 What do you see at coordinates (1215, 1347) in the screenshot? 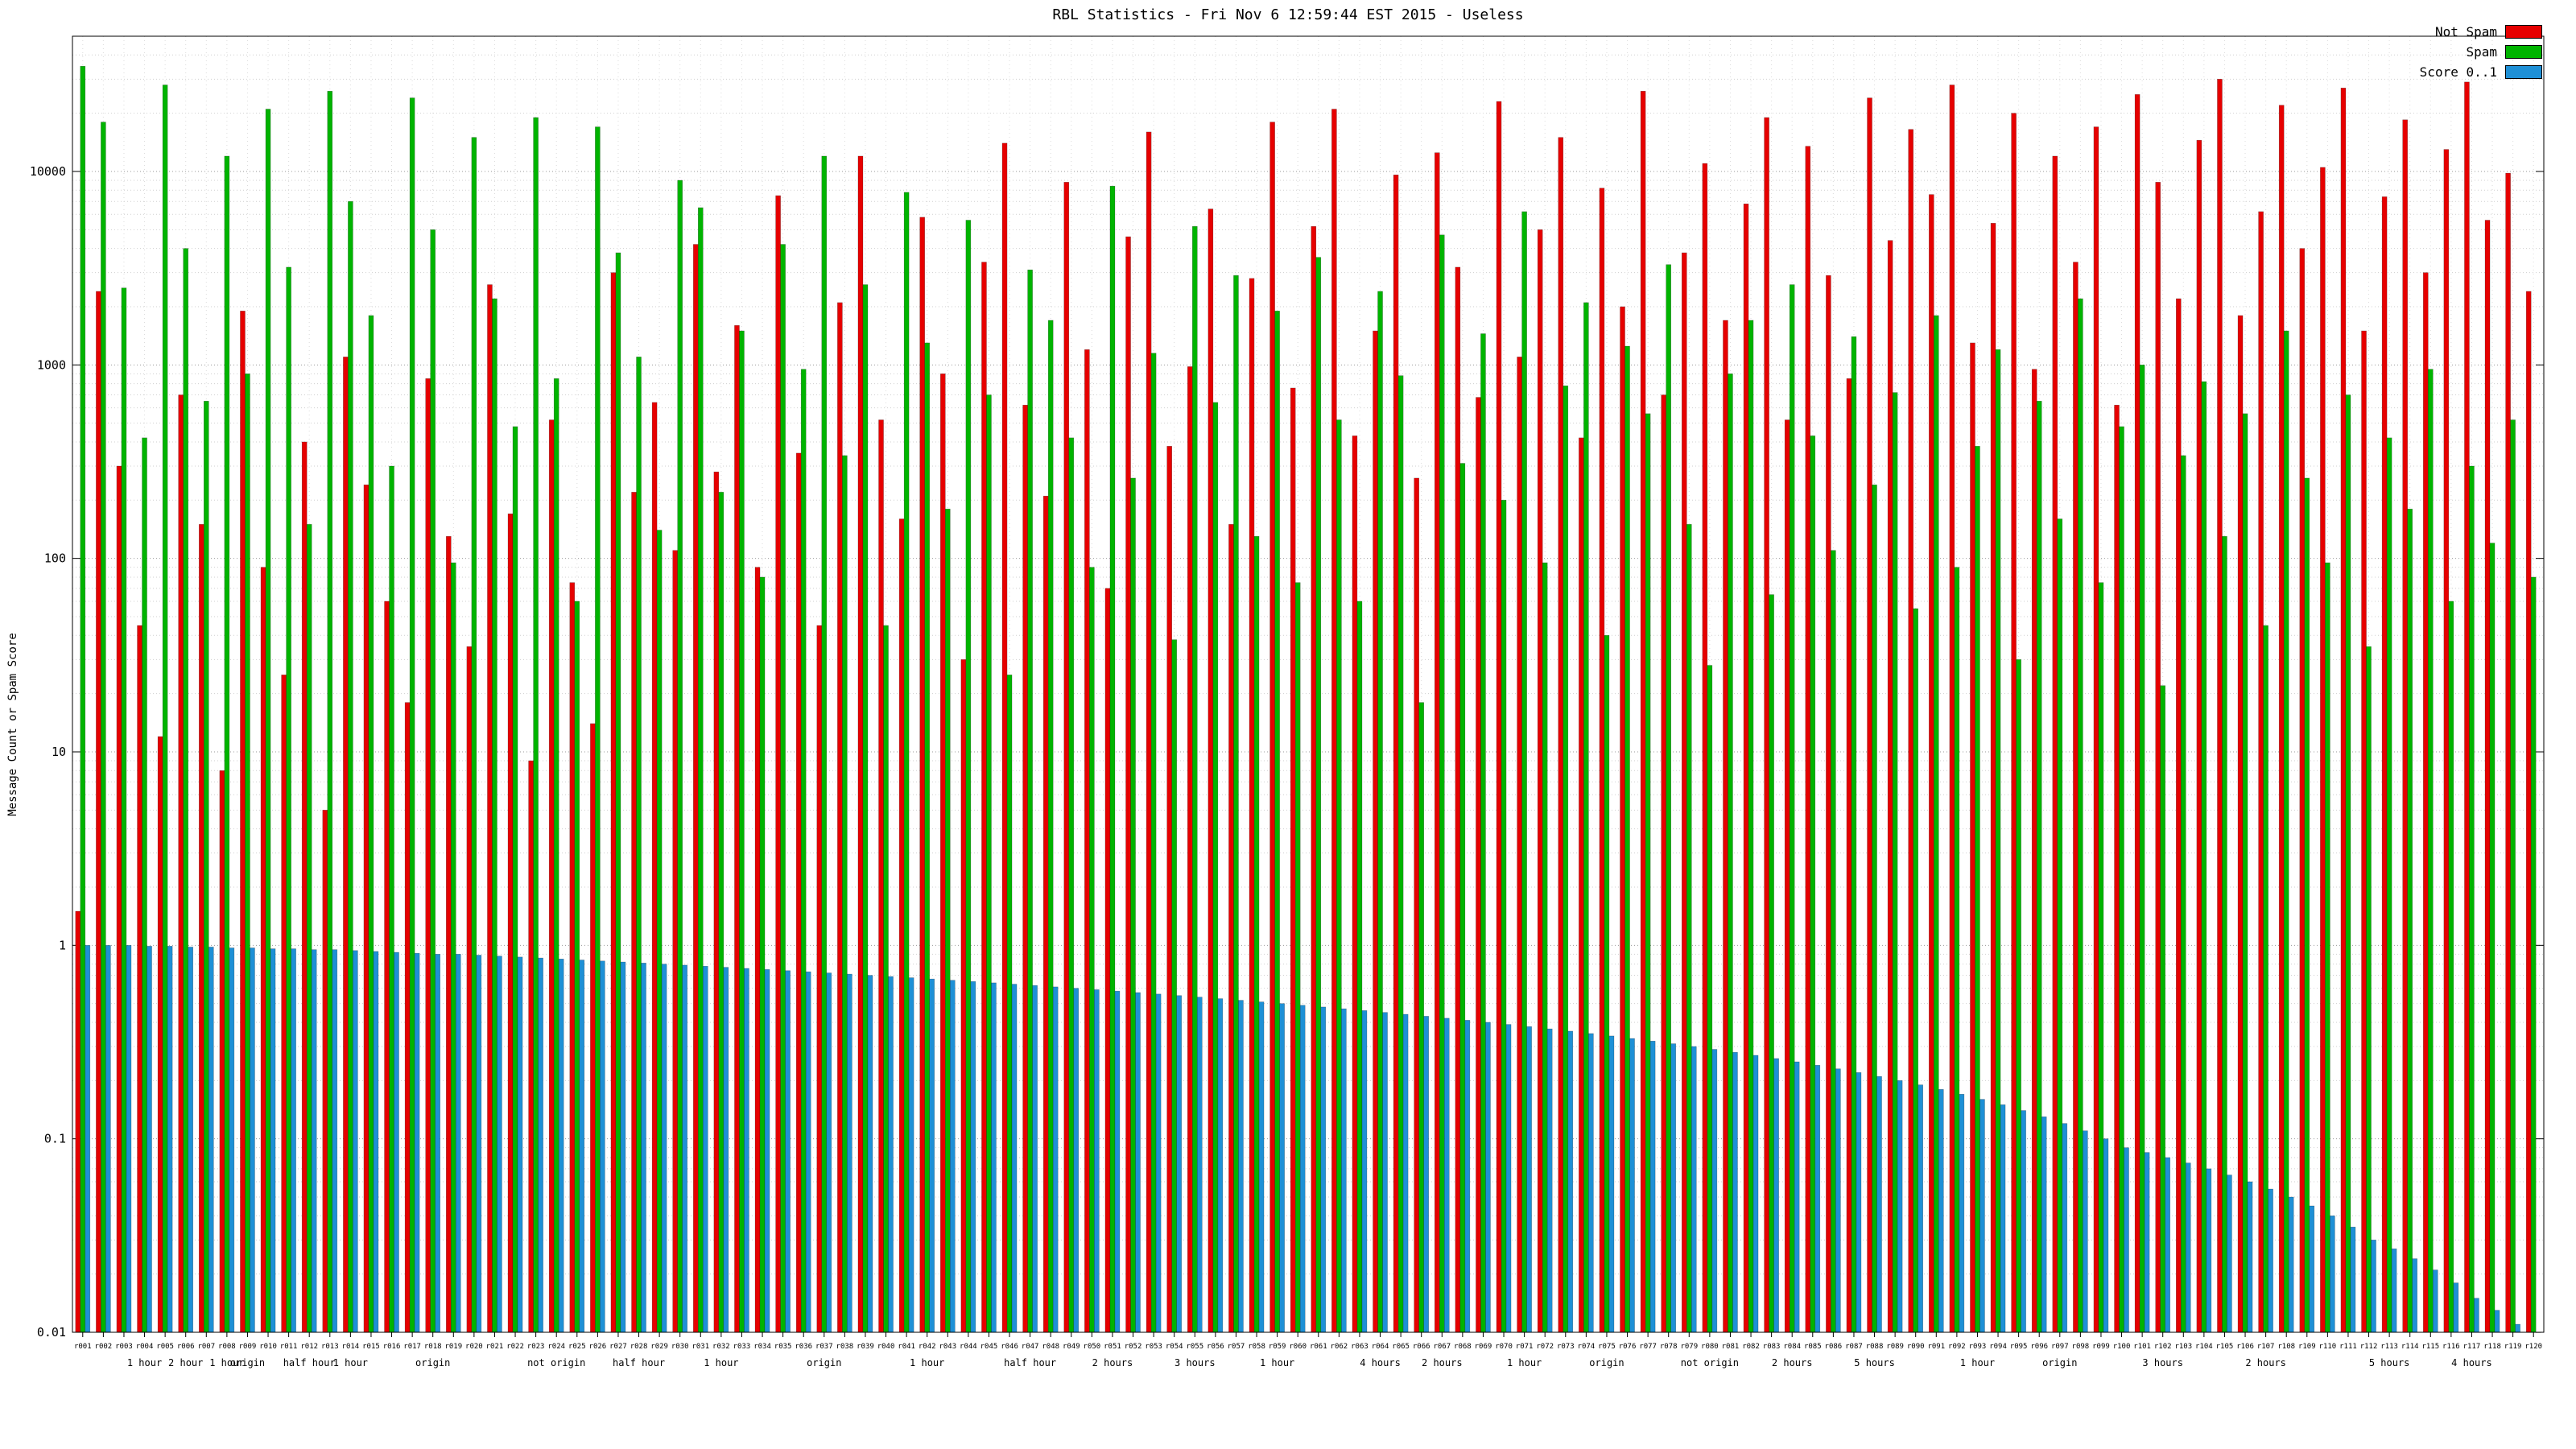
I see `x-tick-label: r056` at bounding box center [1215, 1347].